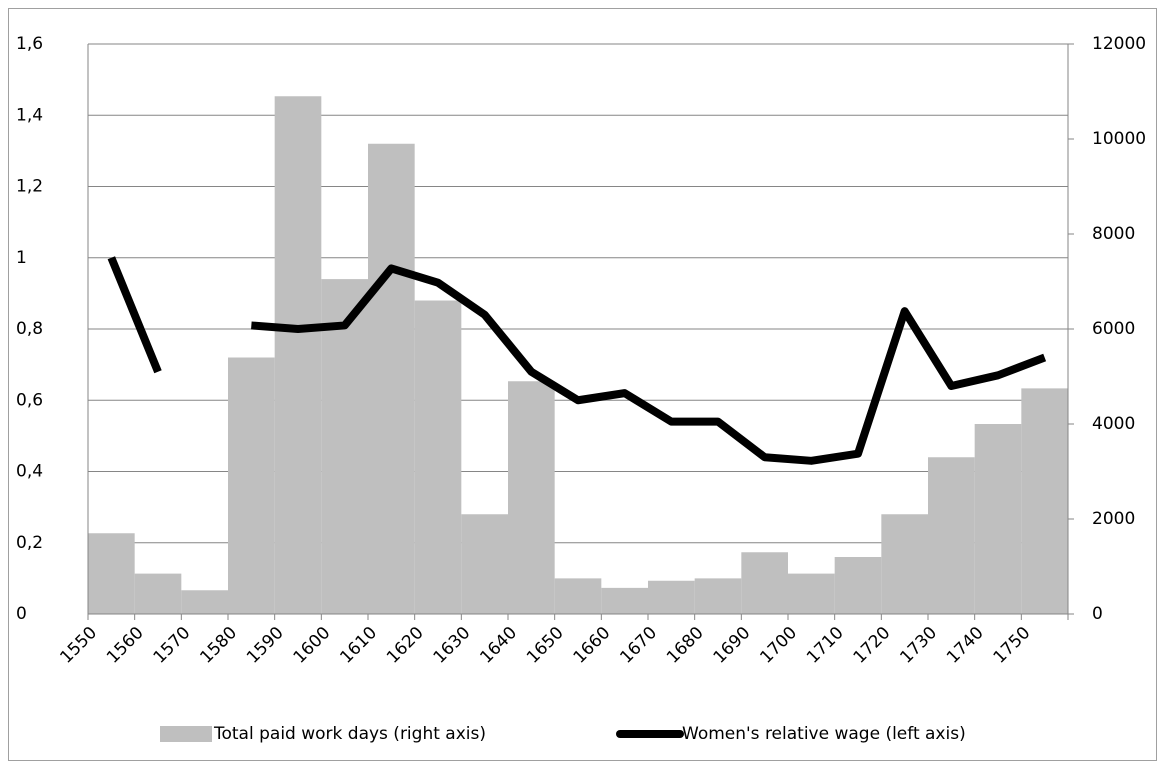 The width and height of the screenshot is (1165, 769). Describe the element at coordinates (1119, 139) in the screenshot. I see `y2-tick-label: 10000` at that location.